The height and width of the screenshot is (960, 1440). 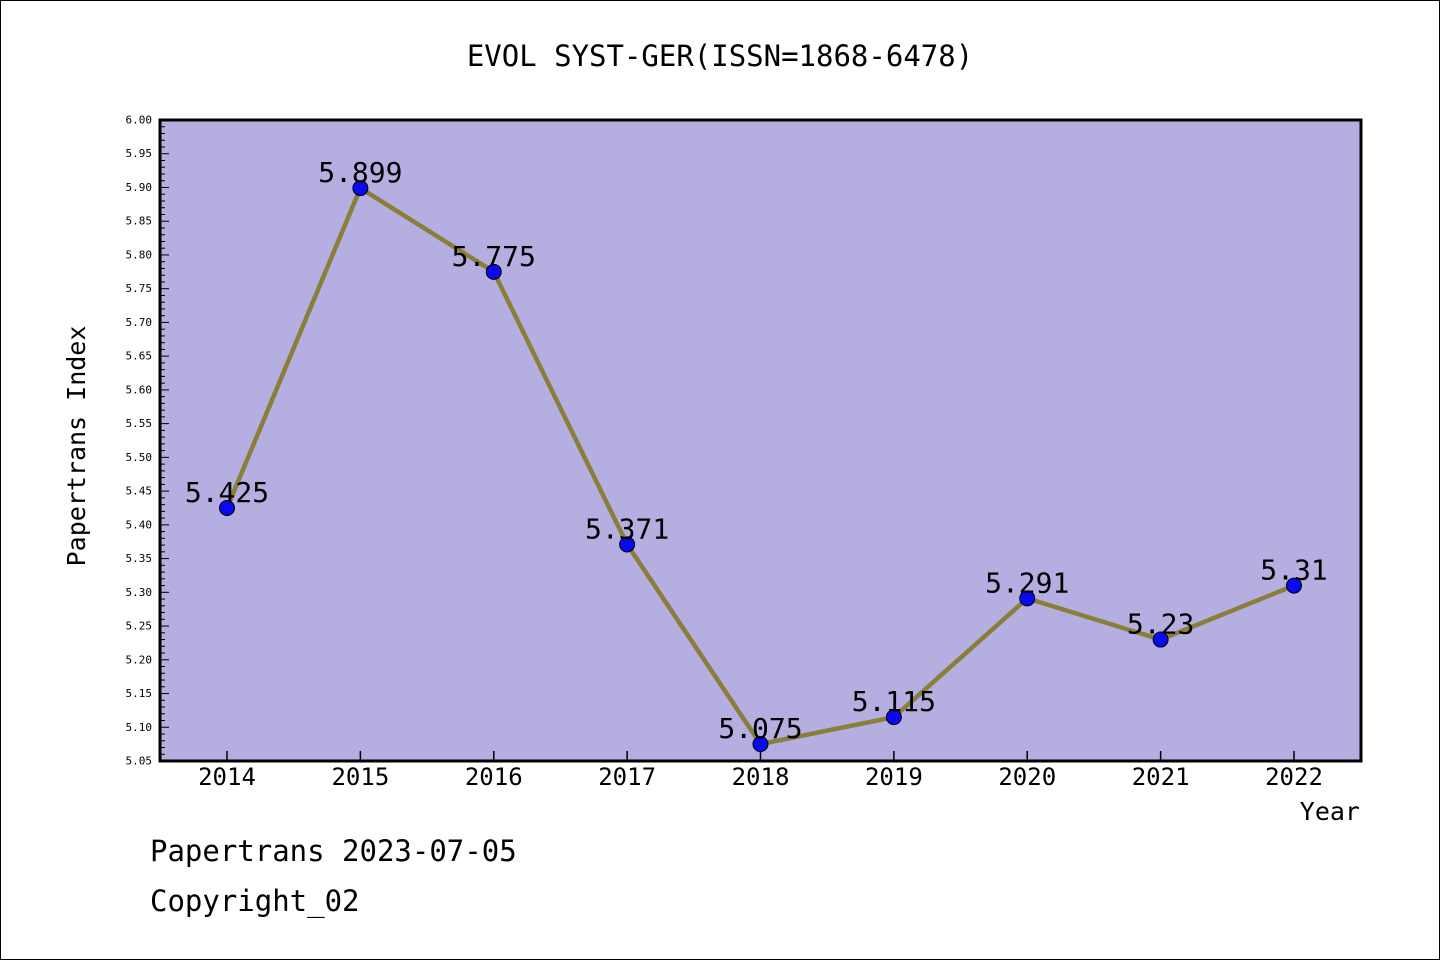 What do you see at coordinates (139, 491) in the screenshot?
I see `y-tick-label: 5.45` at bounding box center [139, 491].